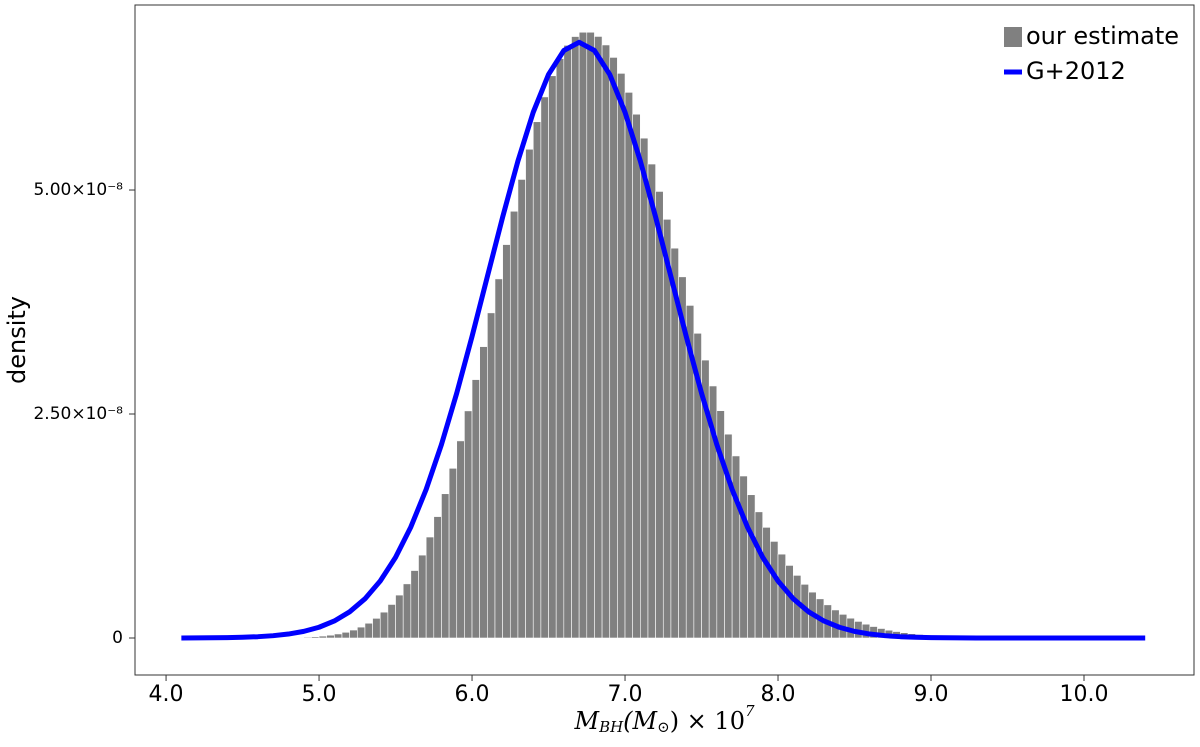  I want to click on x-tick-label: 7.0, so click(625, 694).